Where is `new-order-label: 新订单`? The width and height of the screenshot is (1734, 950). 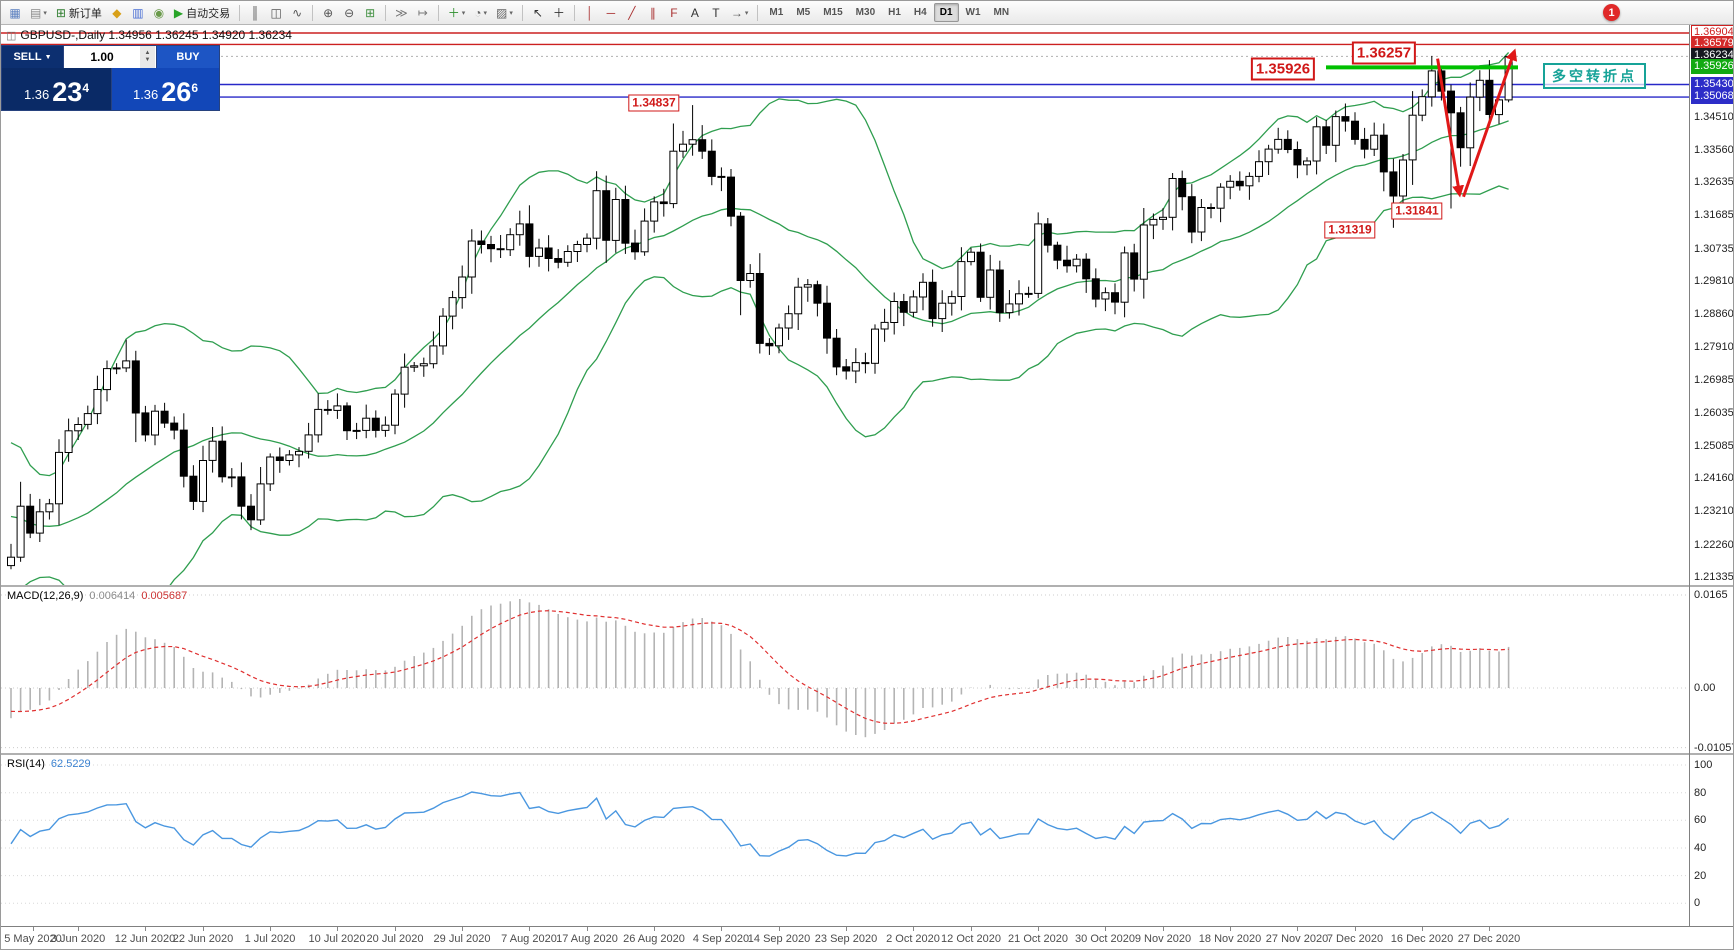 new-order-label: 新订单 is located at coordinates (85, 13).